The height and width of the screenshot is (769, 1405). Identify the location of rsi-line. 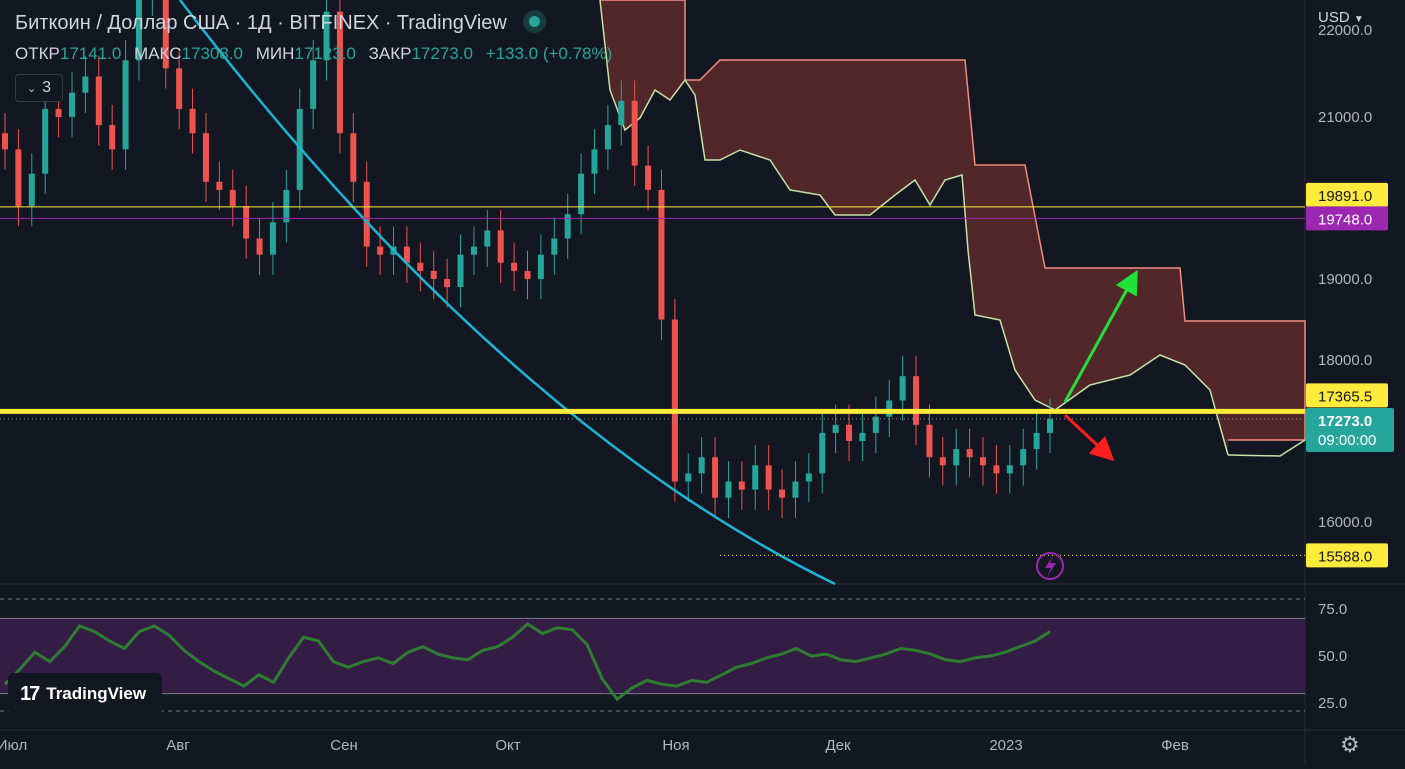
(527, 662).